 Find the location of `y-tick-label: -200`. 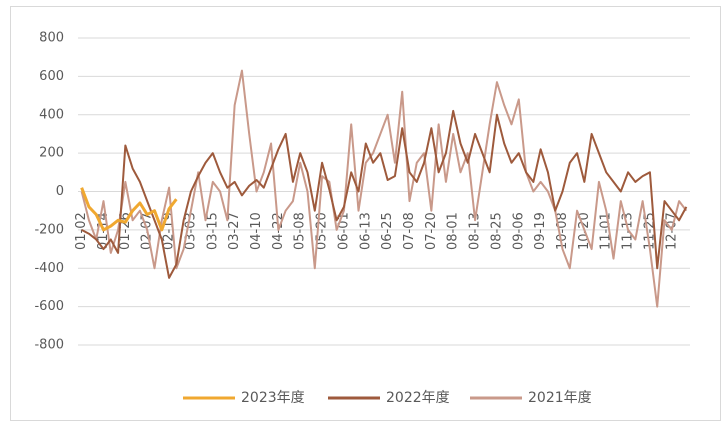

y-tick-label: -200 is located at coordinates (49, 229).